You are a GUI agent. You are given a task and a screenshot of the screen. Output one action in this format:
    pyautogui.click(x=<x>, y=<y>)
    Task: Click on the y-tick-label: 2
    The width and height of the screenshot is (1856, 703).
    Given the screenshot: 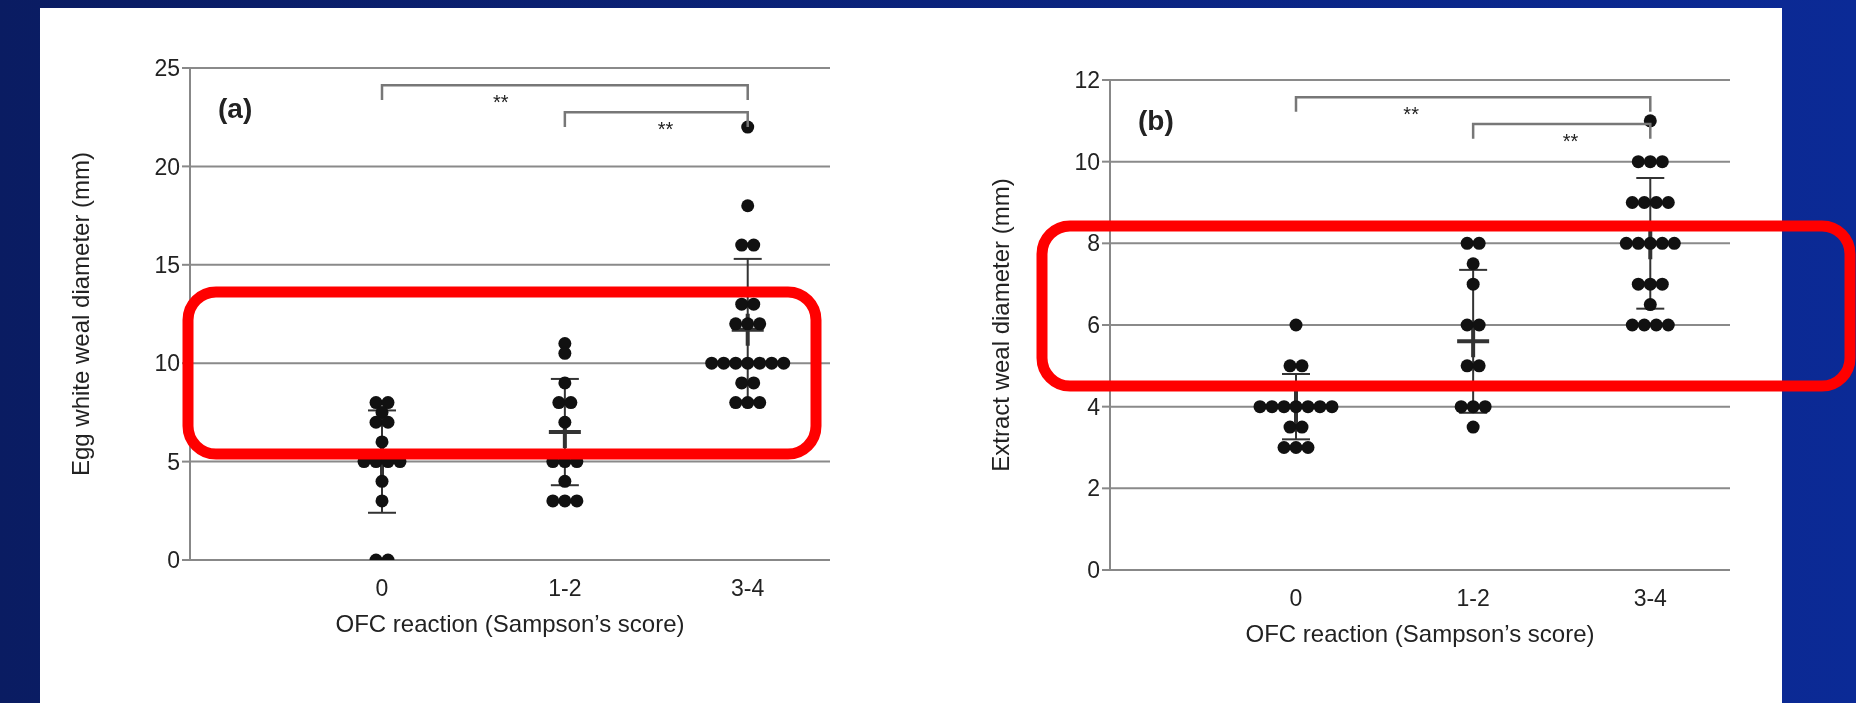 What is the action you would take?
    pyautogui.click(x=1093, y=488)
    